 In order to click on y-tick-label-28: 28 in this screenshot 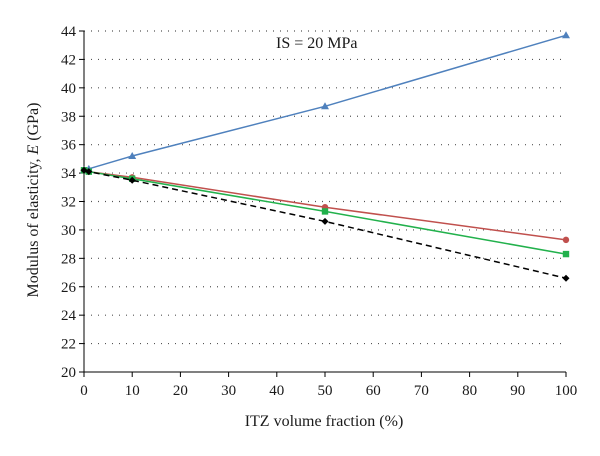, I will do `click(68, 259)`.